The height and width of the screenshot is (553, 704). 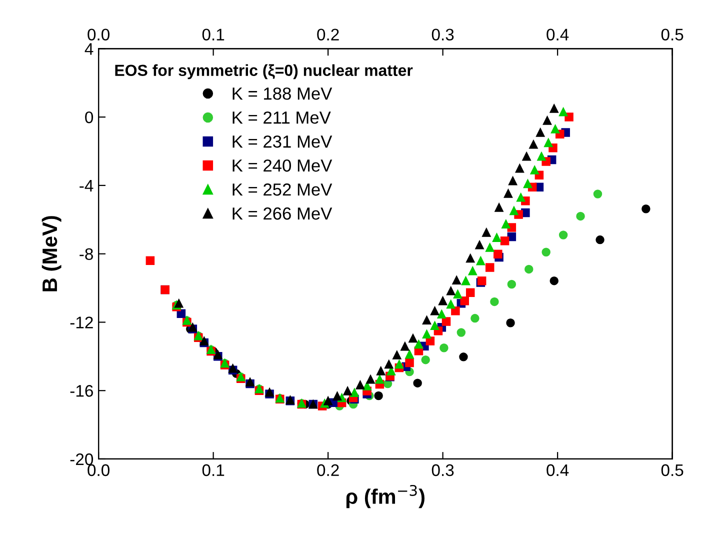 I want to click on y-tick-label: -12, so click(x=81, y=322).